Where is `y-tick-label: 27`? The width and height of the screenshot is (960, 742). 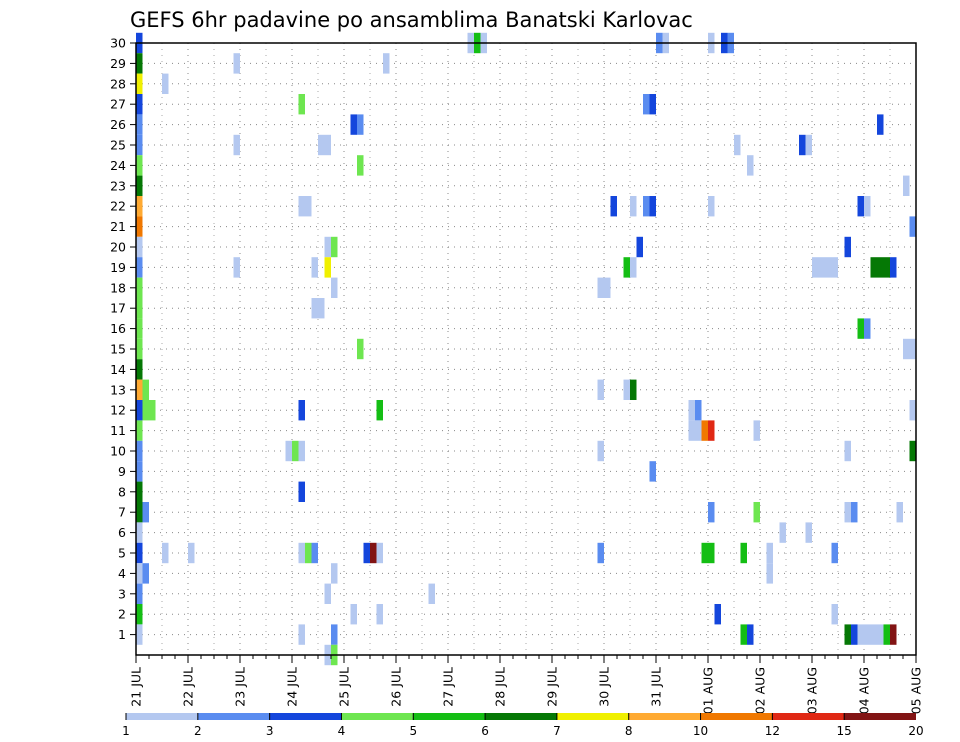 y-tick-label: 27 is located at coordinates (118, 104).